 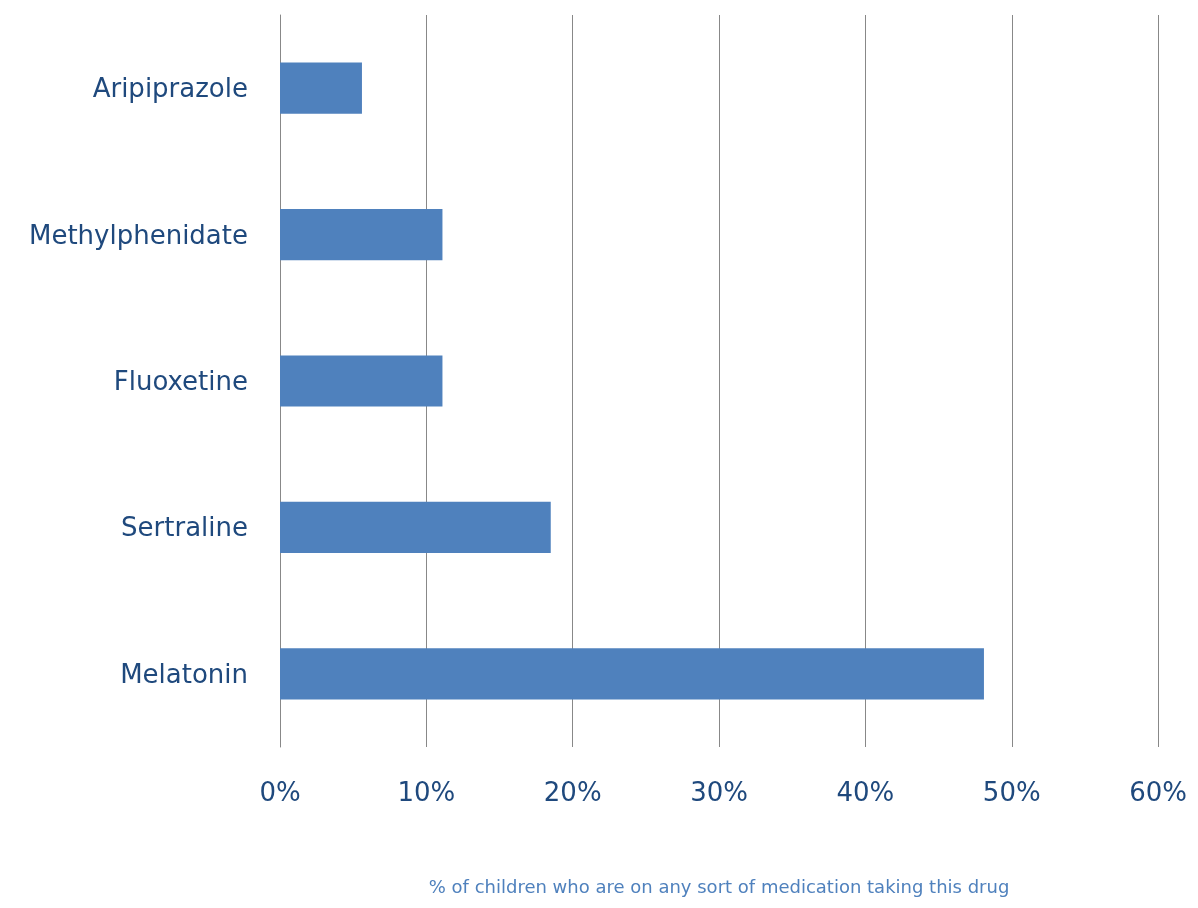 I want to click on x-tick-label: 20%, so click(x=572, y=792).